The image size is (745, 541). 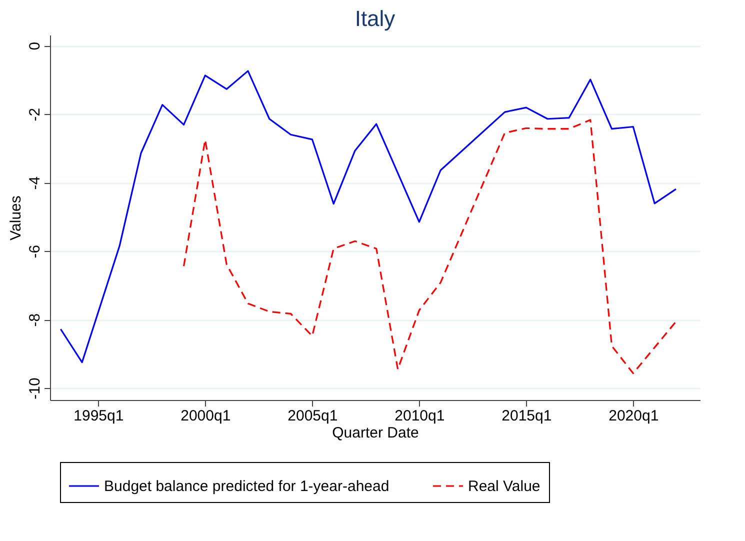 What do you see at coordinates (527, 416) in the screenshot?
I see `x-tick-label: 2015q1` at bounding box center [527, 416].